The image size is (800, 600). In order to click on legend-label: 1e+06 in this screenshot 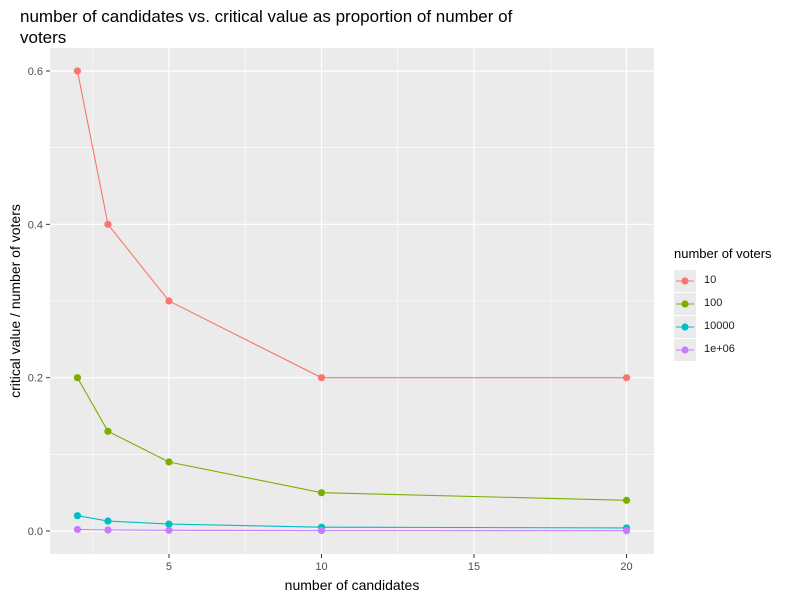, I will do `click(719, 349)`.